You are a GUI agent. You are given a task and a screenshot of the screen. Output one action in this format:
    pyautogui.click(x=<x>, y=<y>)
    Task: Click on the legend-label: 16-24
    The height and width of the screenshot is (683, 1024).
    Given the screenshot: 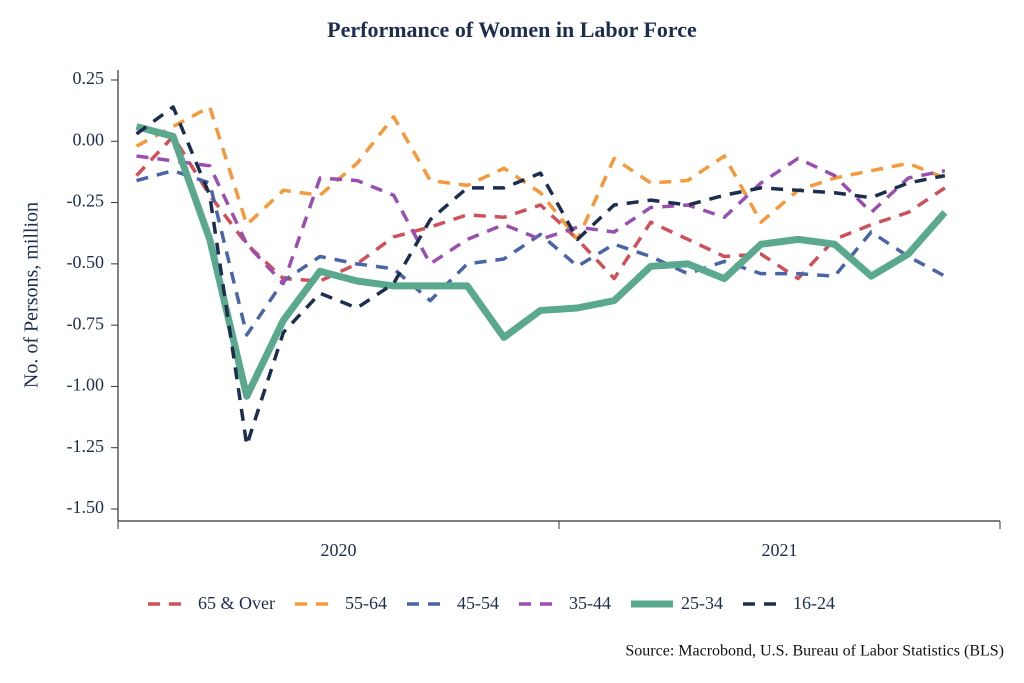 What is the action you would take?
    pyautogui.click(x=814, y=603)
    